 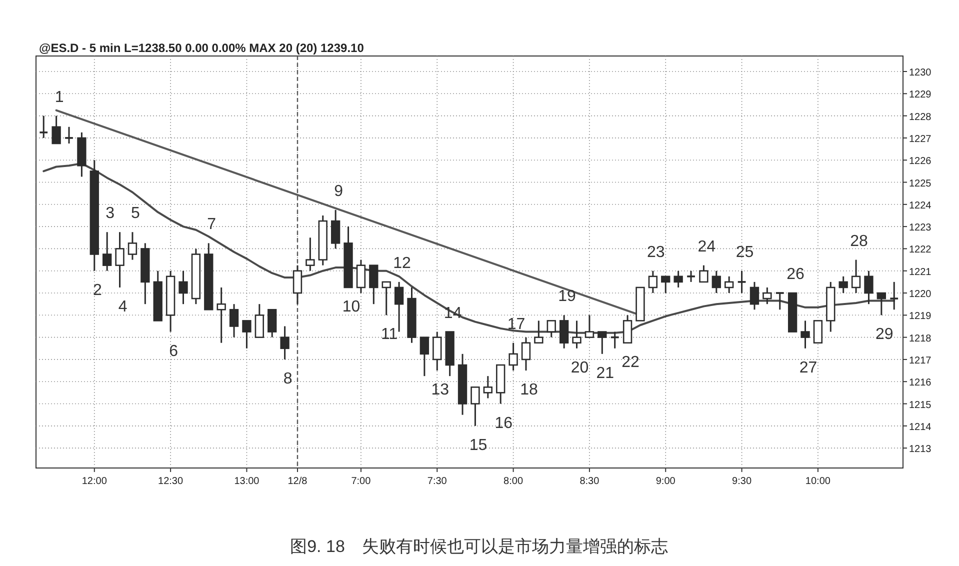 I want to click on text: 21, so click(x=605, y=373).